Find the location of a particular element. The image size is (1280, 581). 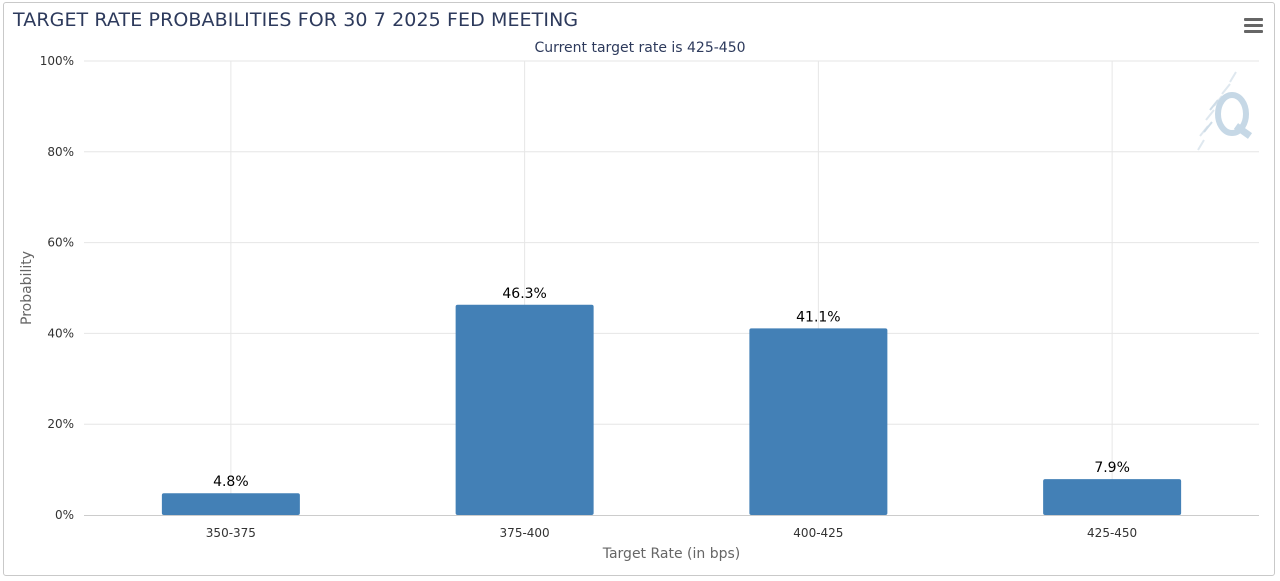

y-tick-label: 100% is located at coordinates (57, 61).